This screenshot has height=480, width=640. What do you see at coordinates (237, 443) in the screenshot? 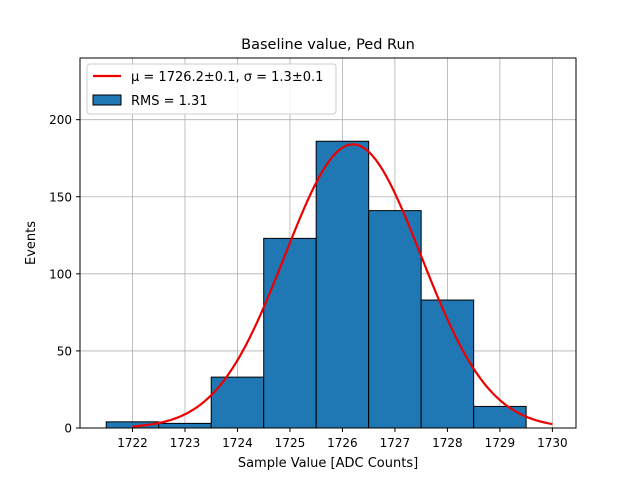
I see `x-tick-label: 1724` at bounding box center [237, 443].